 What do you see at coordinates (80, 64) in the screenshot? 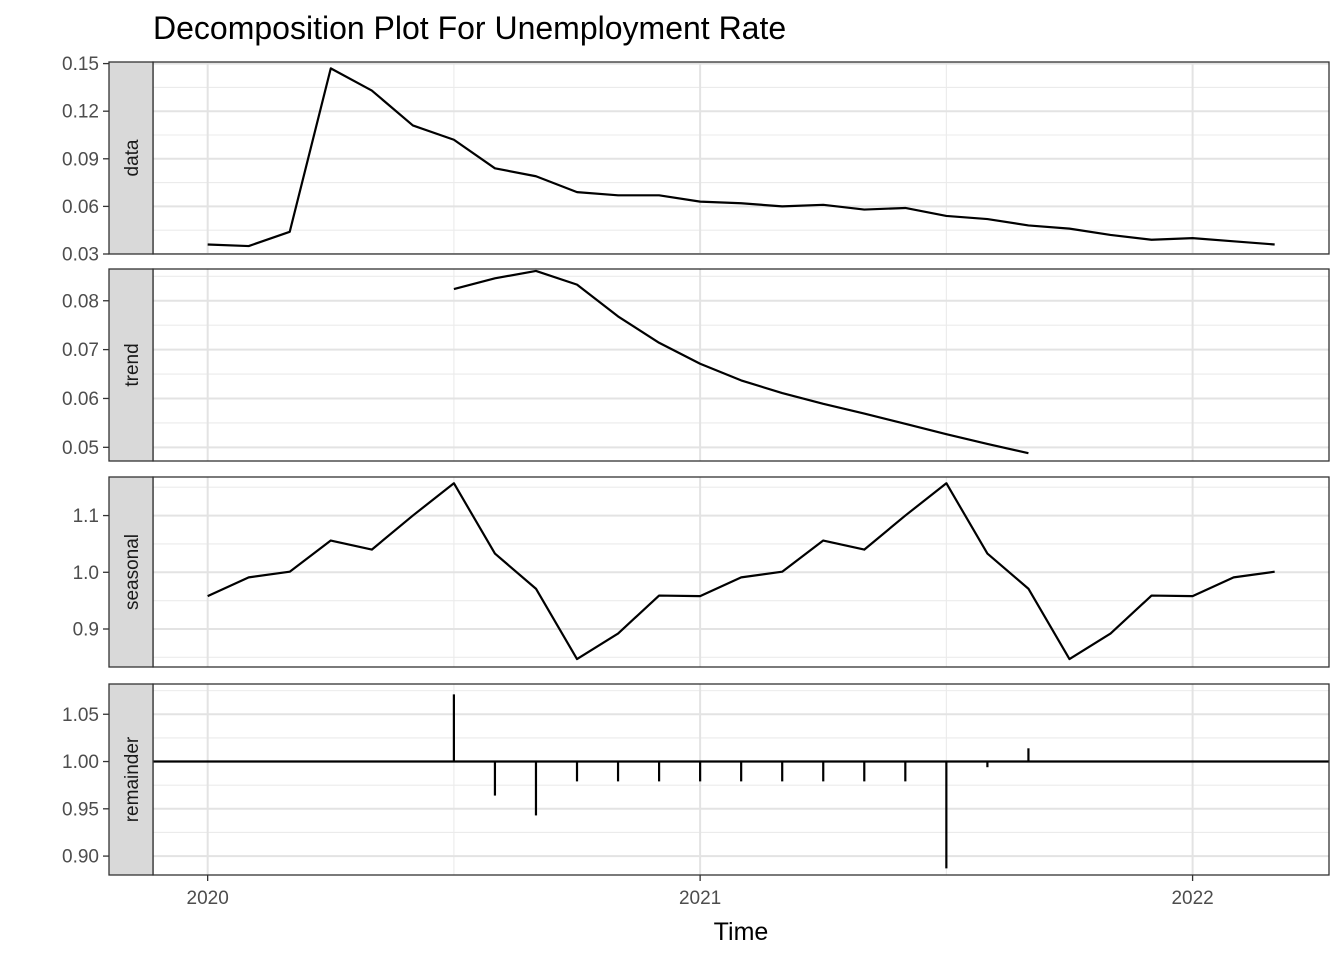
I see `y-tick-label: 0.15` at bounding box center [80, 64].